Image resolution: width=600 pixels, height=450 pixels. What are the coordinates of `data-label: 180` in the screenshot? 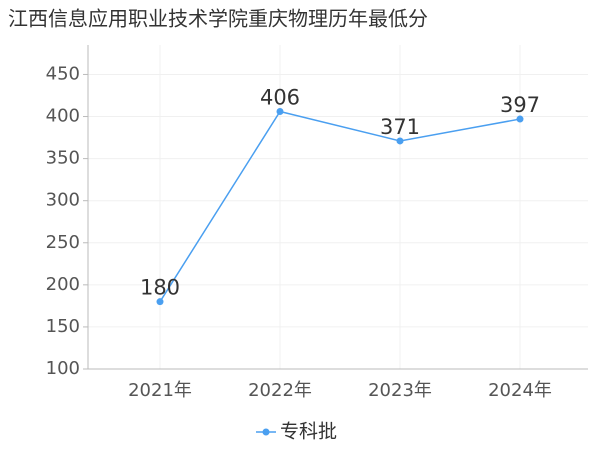 It's located at (160, 288).